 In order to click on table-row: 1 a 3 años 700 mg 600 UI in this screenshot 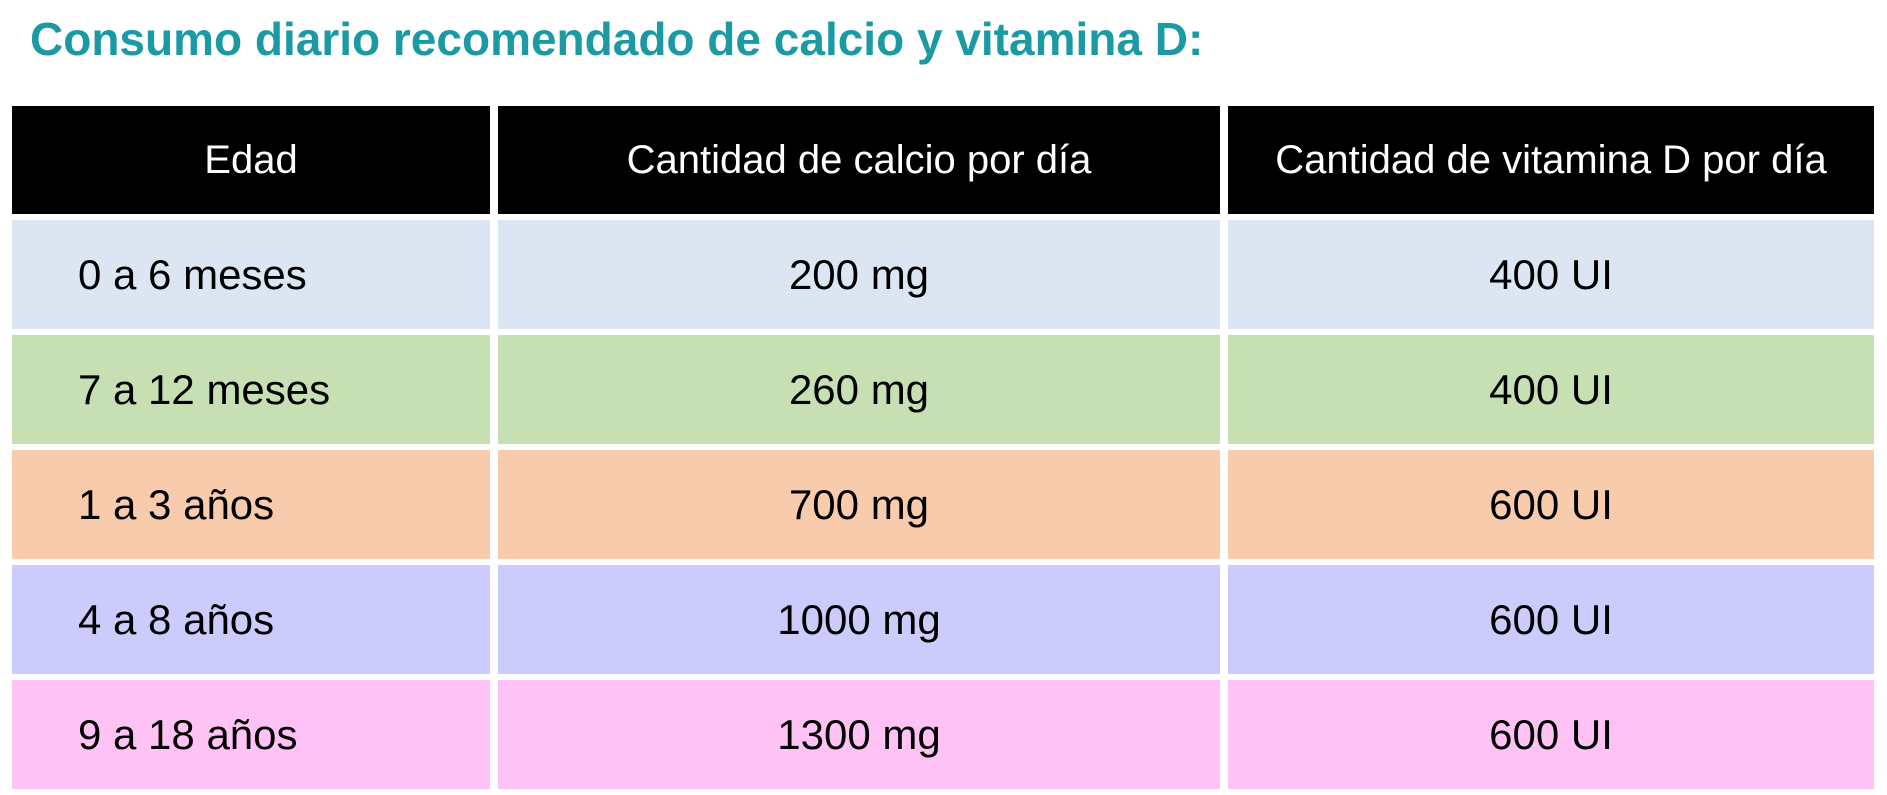, I will do `click(943, 504)`.